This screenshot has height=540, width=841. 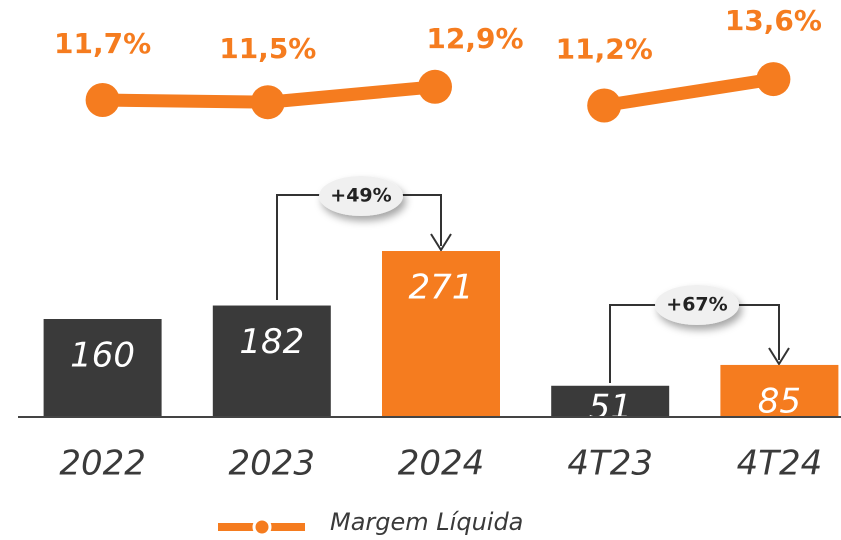 What do you see at coordinates (102, 356) in the screenshot?
I see `value-label: 160` at bounding box center [102, 356].